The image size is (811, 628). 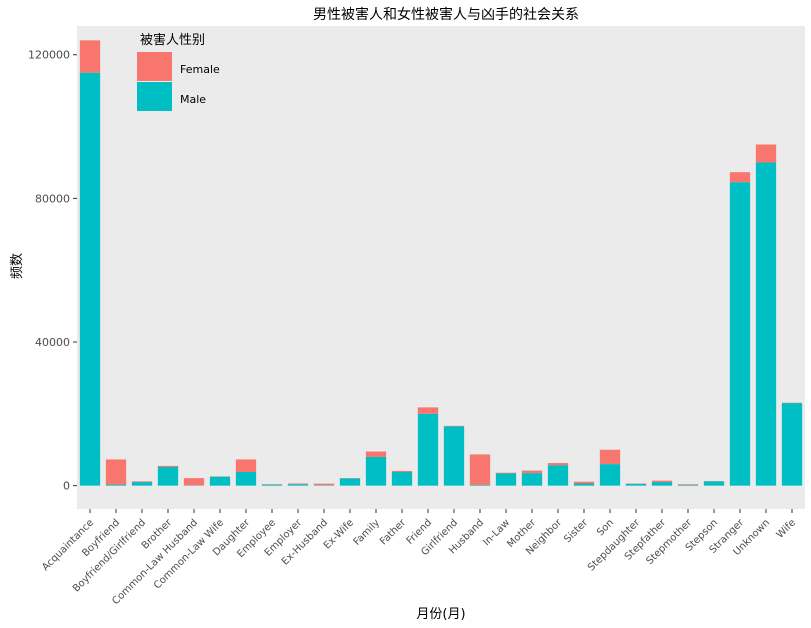 I want to click on legend: 被害人性别 Female Male, so click(x=178, y=71).